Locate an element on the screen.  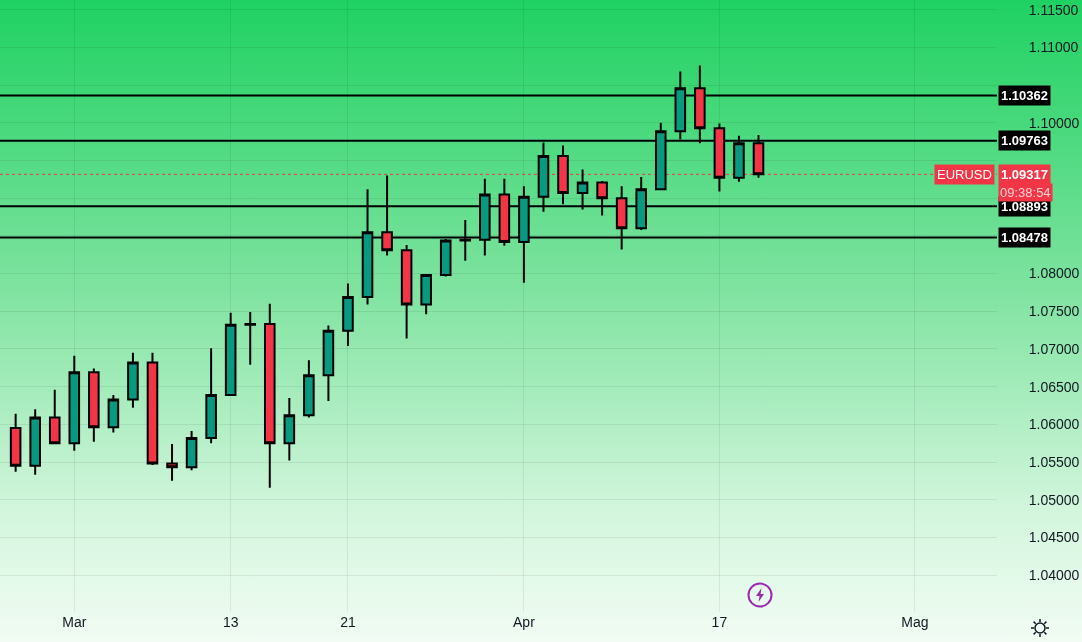
y-tick-label: 1.07000 is located at coordinates (1054, 348).